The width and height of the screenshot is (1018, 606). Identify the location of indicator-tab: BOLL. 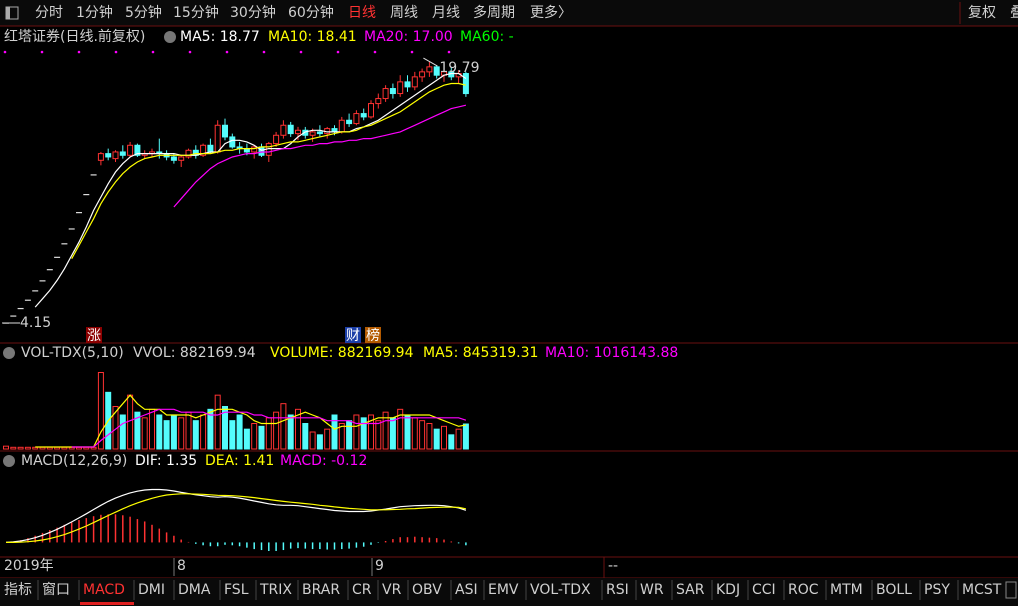
(894, 590).